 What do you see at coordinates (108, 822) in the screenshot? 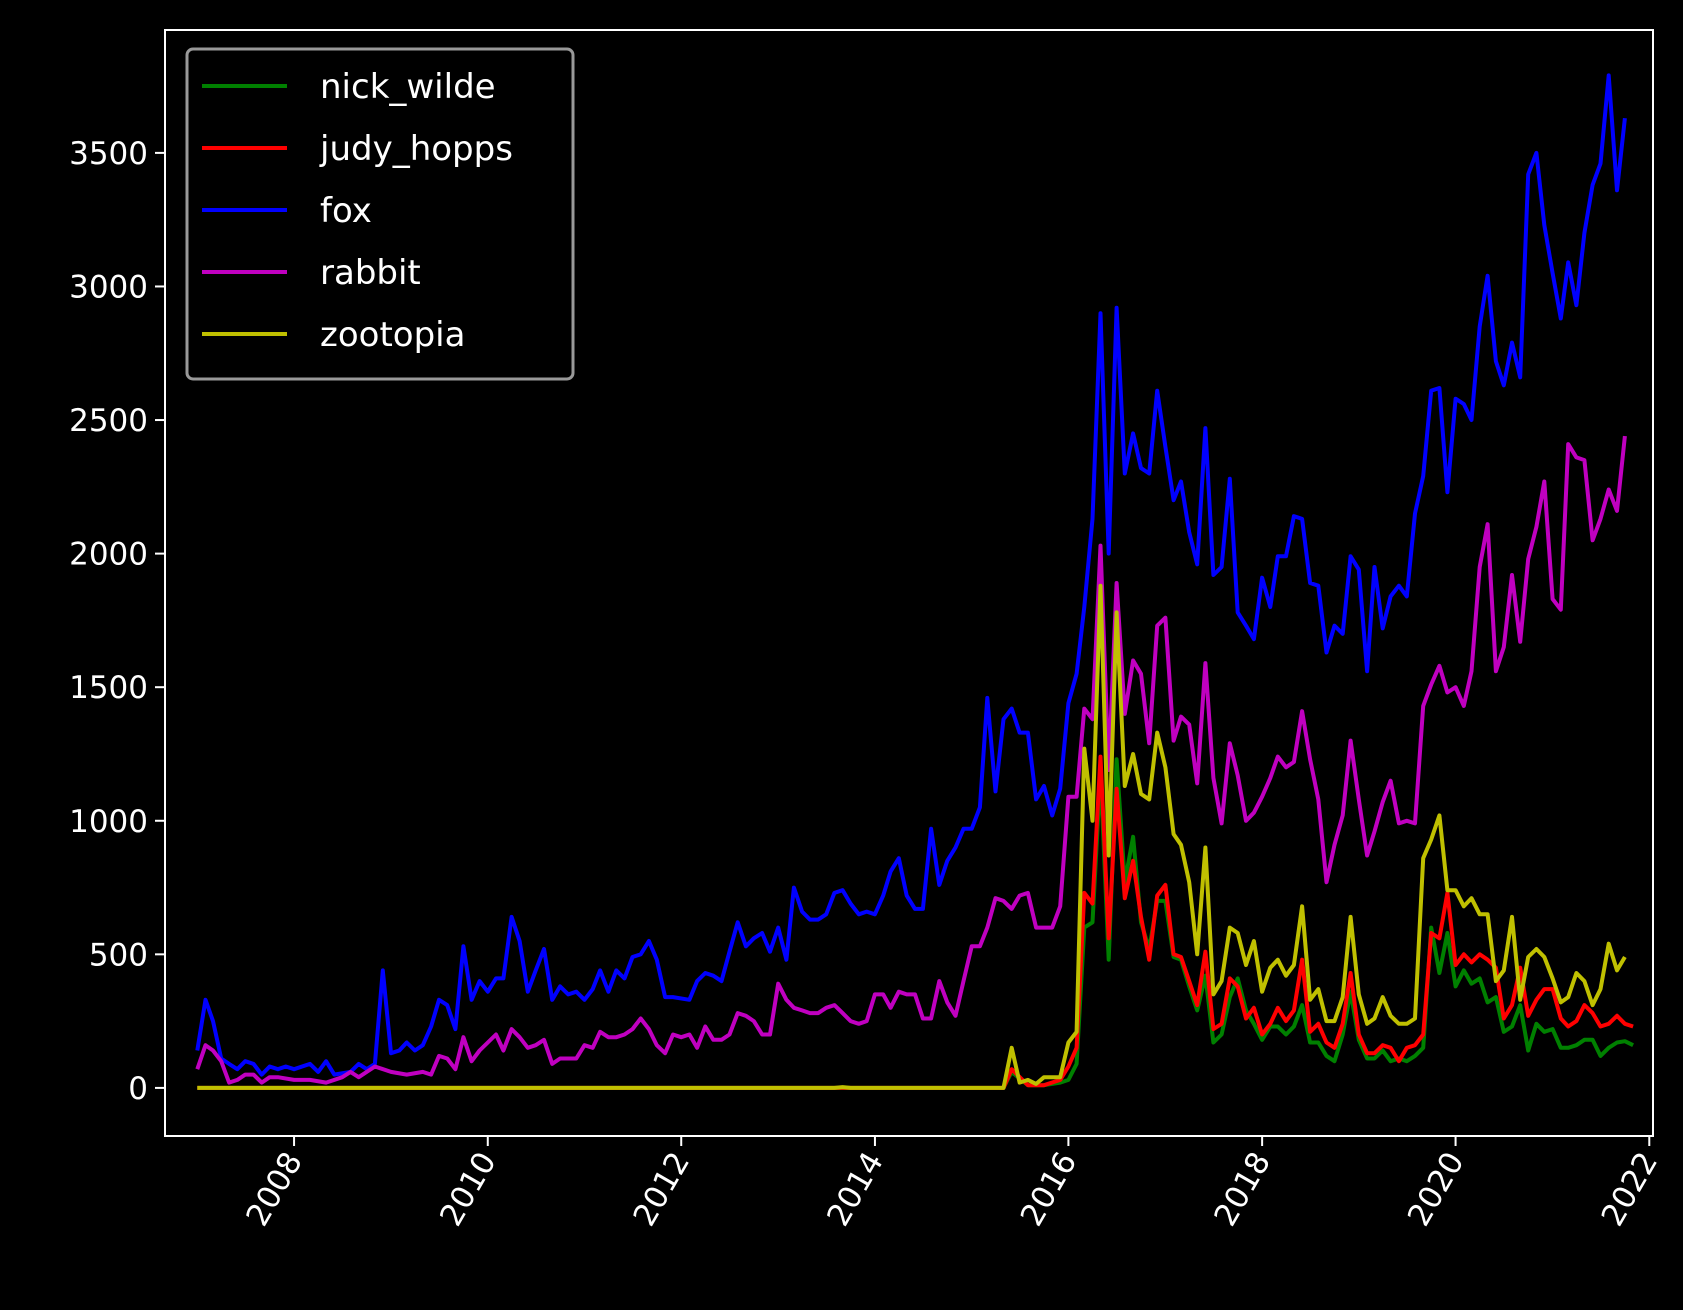
I see `y-tick-label: 1000` at bounding box center [108, 822].